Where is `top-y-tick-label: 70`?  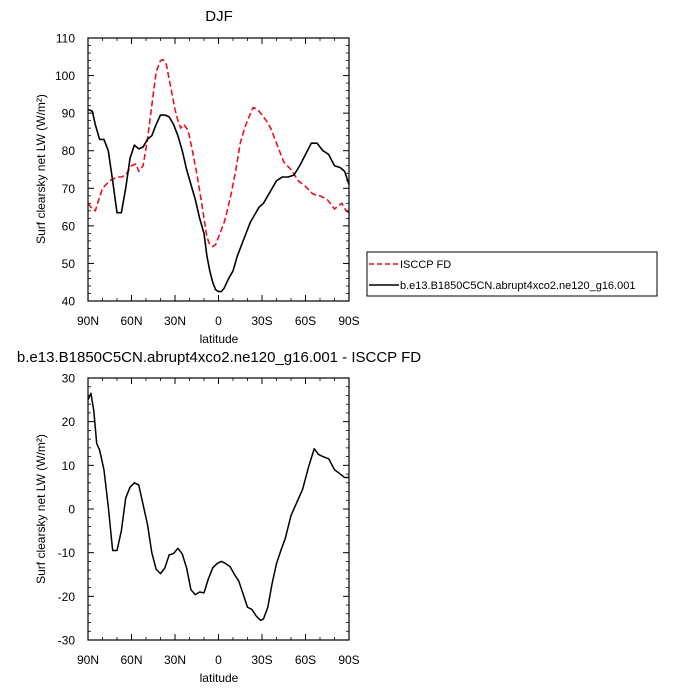 top-y-tick-label: 70 is located at coordinates (69, 189).